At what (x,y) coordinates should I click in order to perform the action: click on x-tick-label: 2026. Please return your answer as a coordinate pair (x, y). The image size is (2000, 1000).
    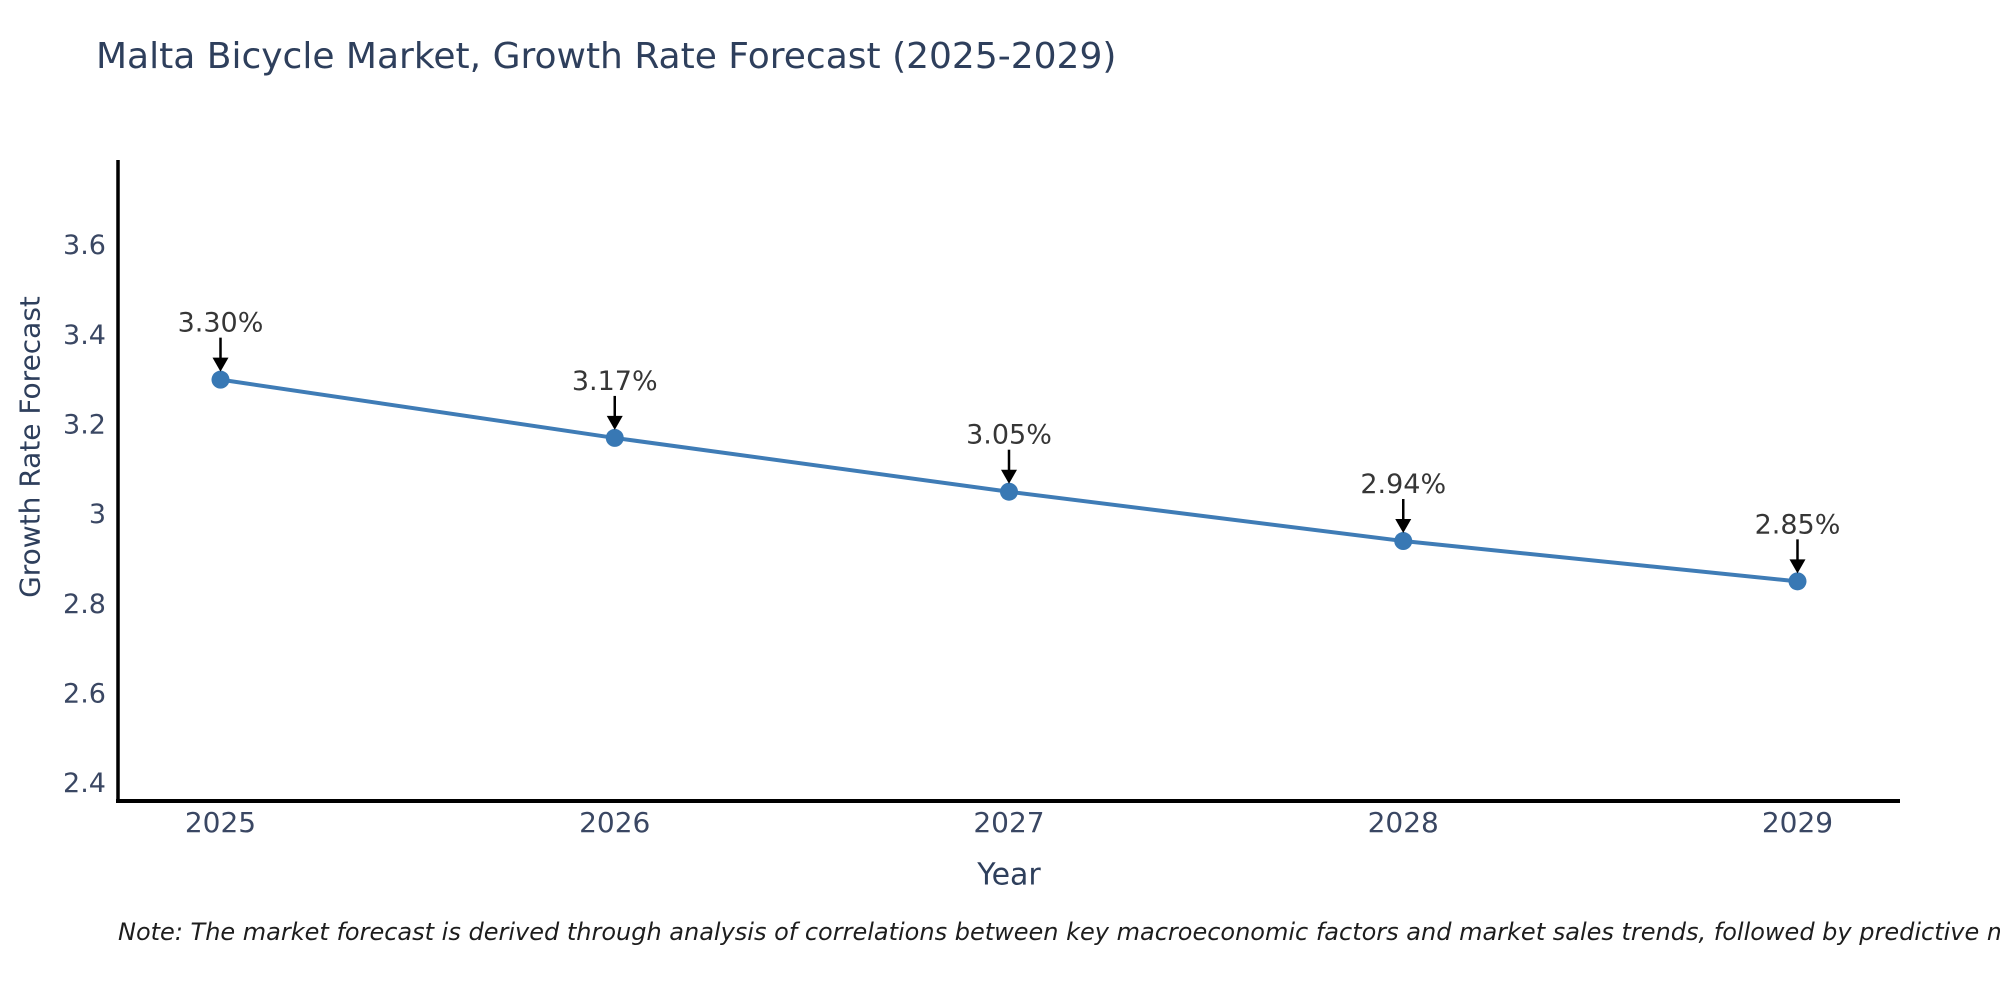
    Looking at the image, I should click on (614, 822).